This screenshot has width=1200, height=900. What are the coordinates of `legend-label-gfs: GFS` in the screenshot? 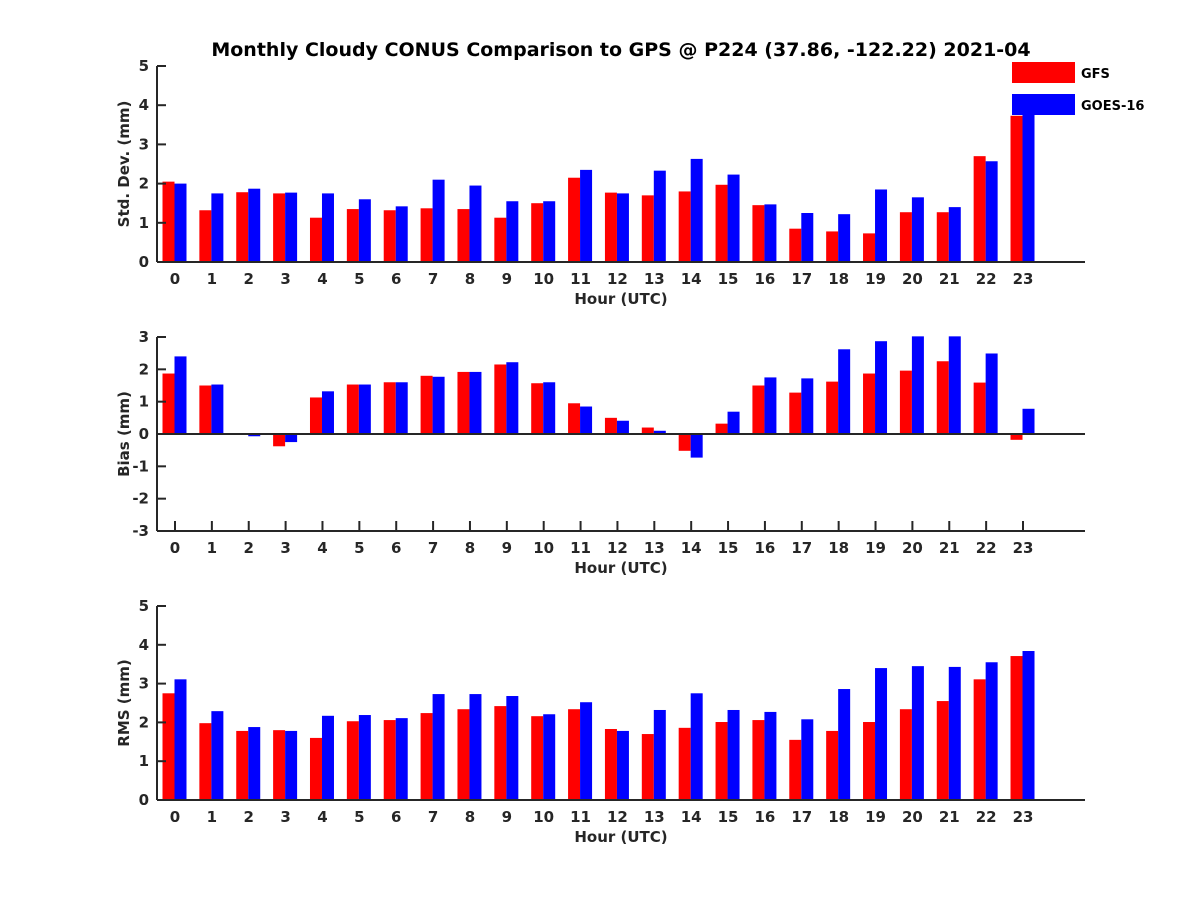 It's located at (1095, 74).